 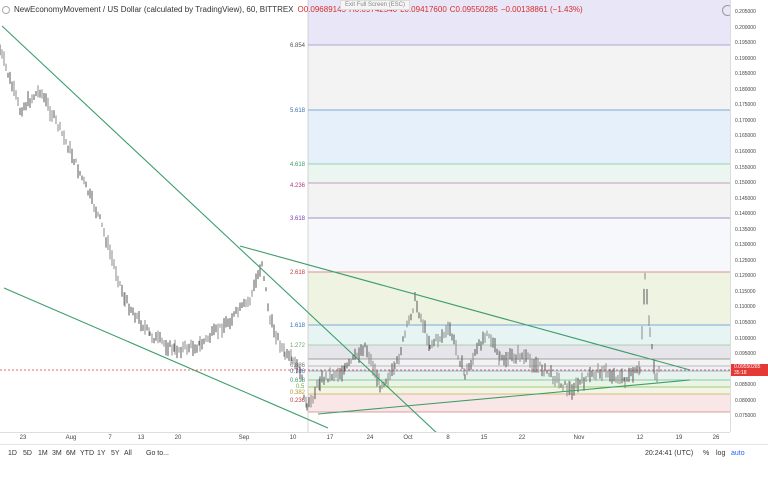 I want to click on fib-label: 0.886, so click(x=298, y=366).